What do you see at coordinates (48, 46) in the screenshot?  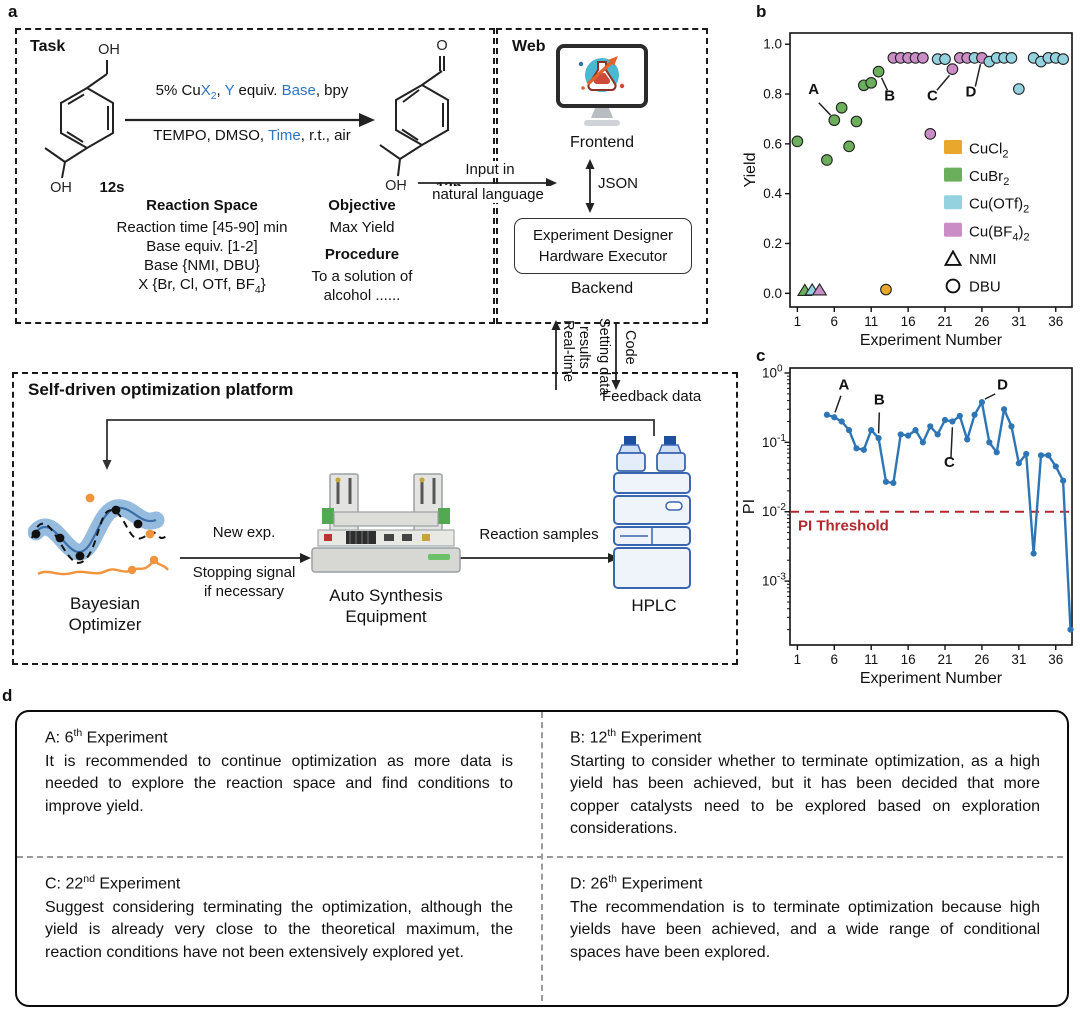 I see `task-title: Task` at bounding box center [48, 46].